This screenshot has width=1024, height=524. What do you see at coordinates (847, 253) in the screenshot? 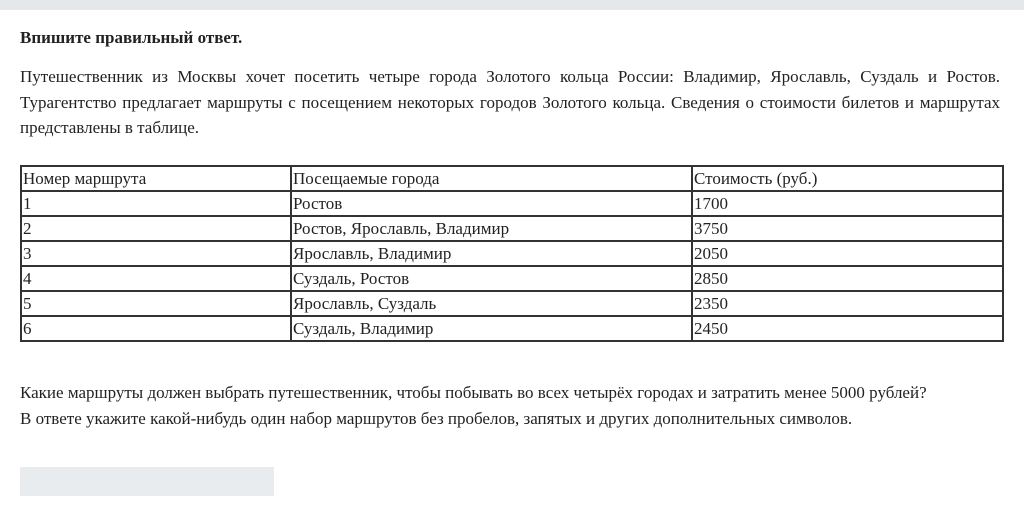
I see `table-cell: 2050` at bounding box center [847, 253].